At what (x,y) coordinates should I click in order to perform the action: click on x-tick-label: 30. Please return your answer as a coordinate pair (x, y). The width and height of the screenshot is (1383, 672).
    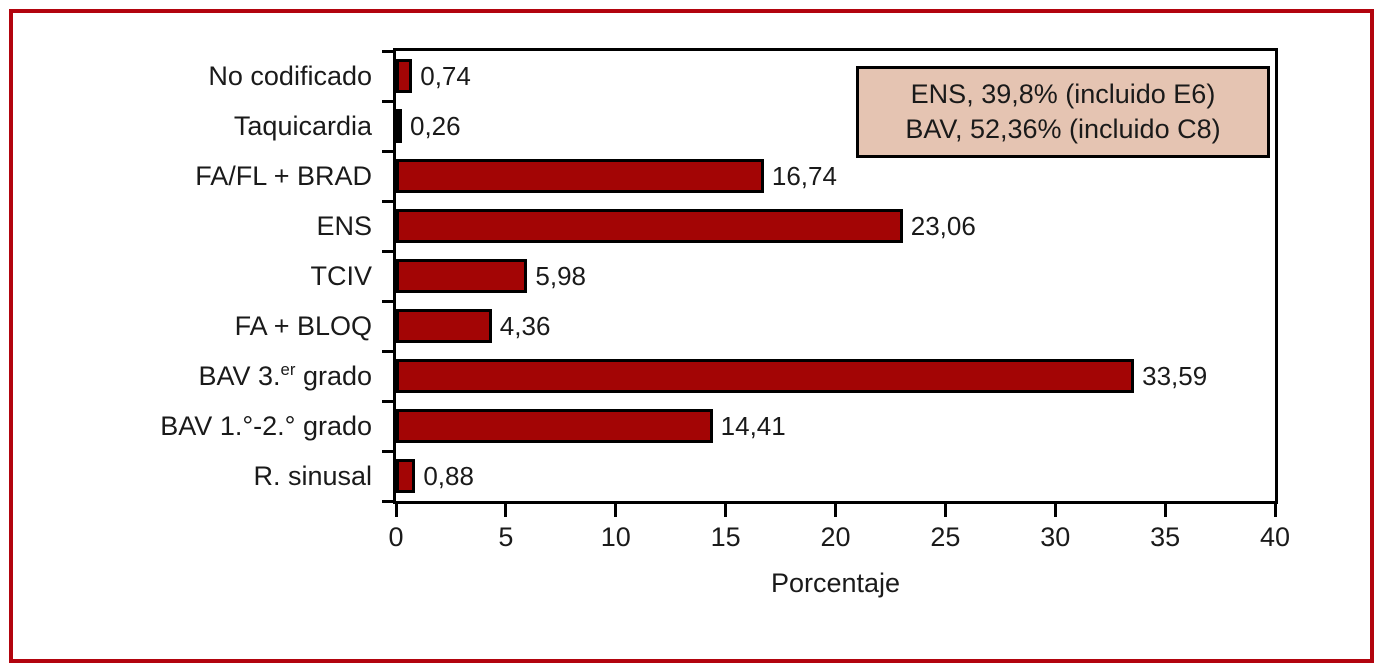
    Looking at the image, I should click on (1055, 537).